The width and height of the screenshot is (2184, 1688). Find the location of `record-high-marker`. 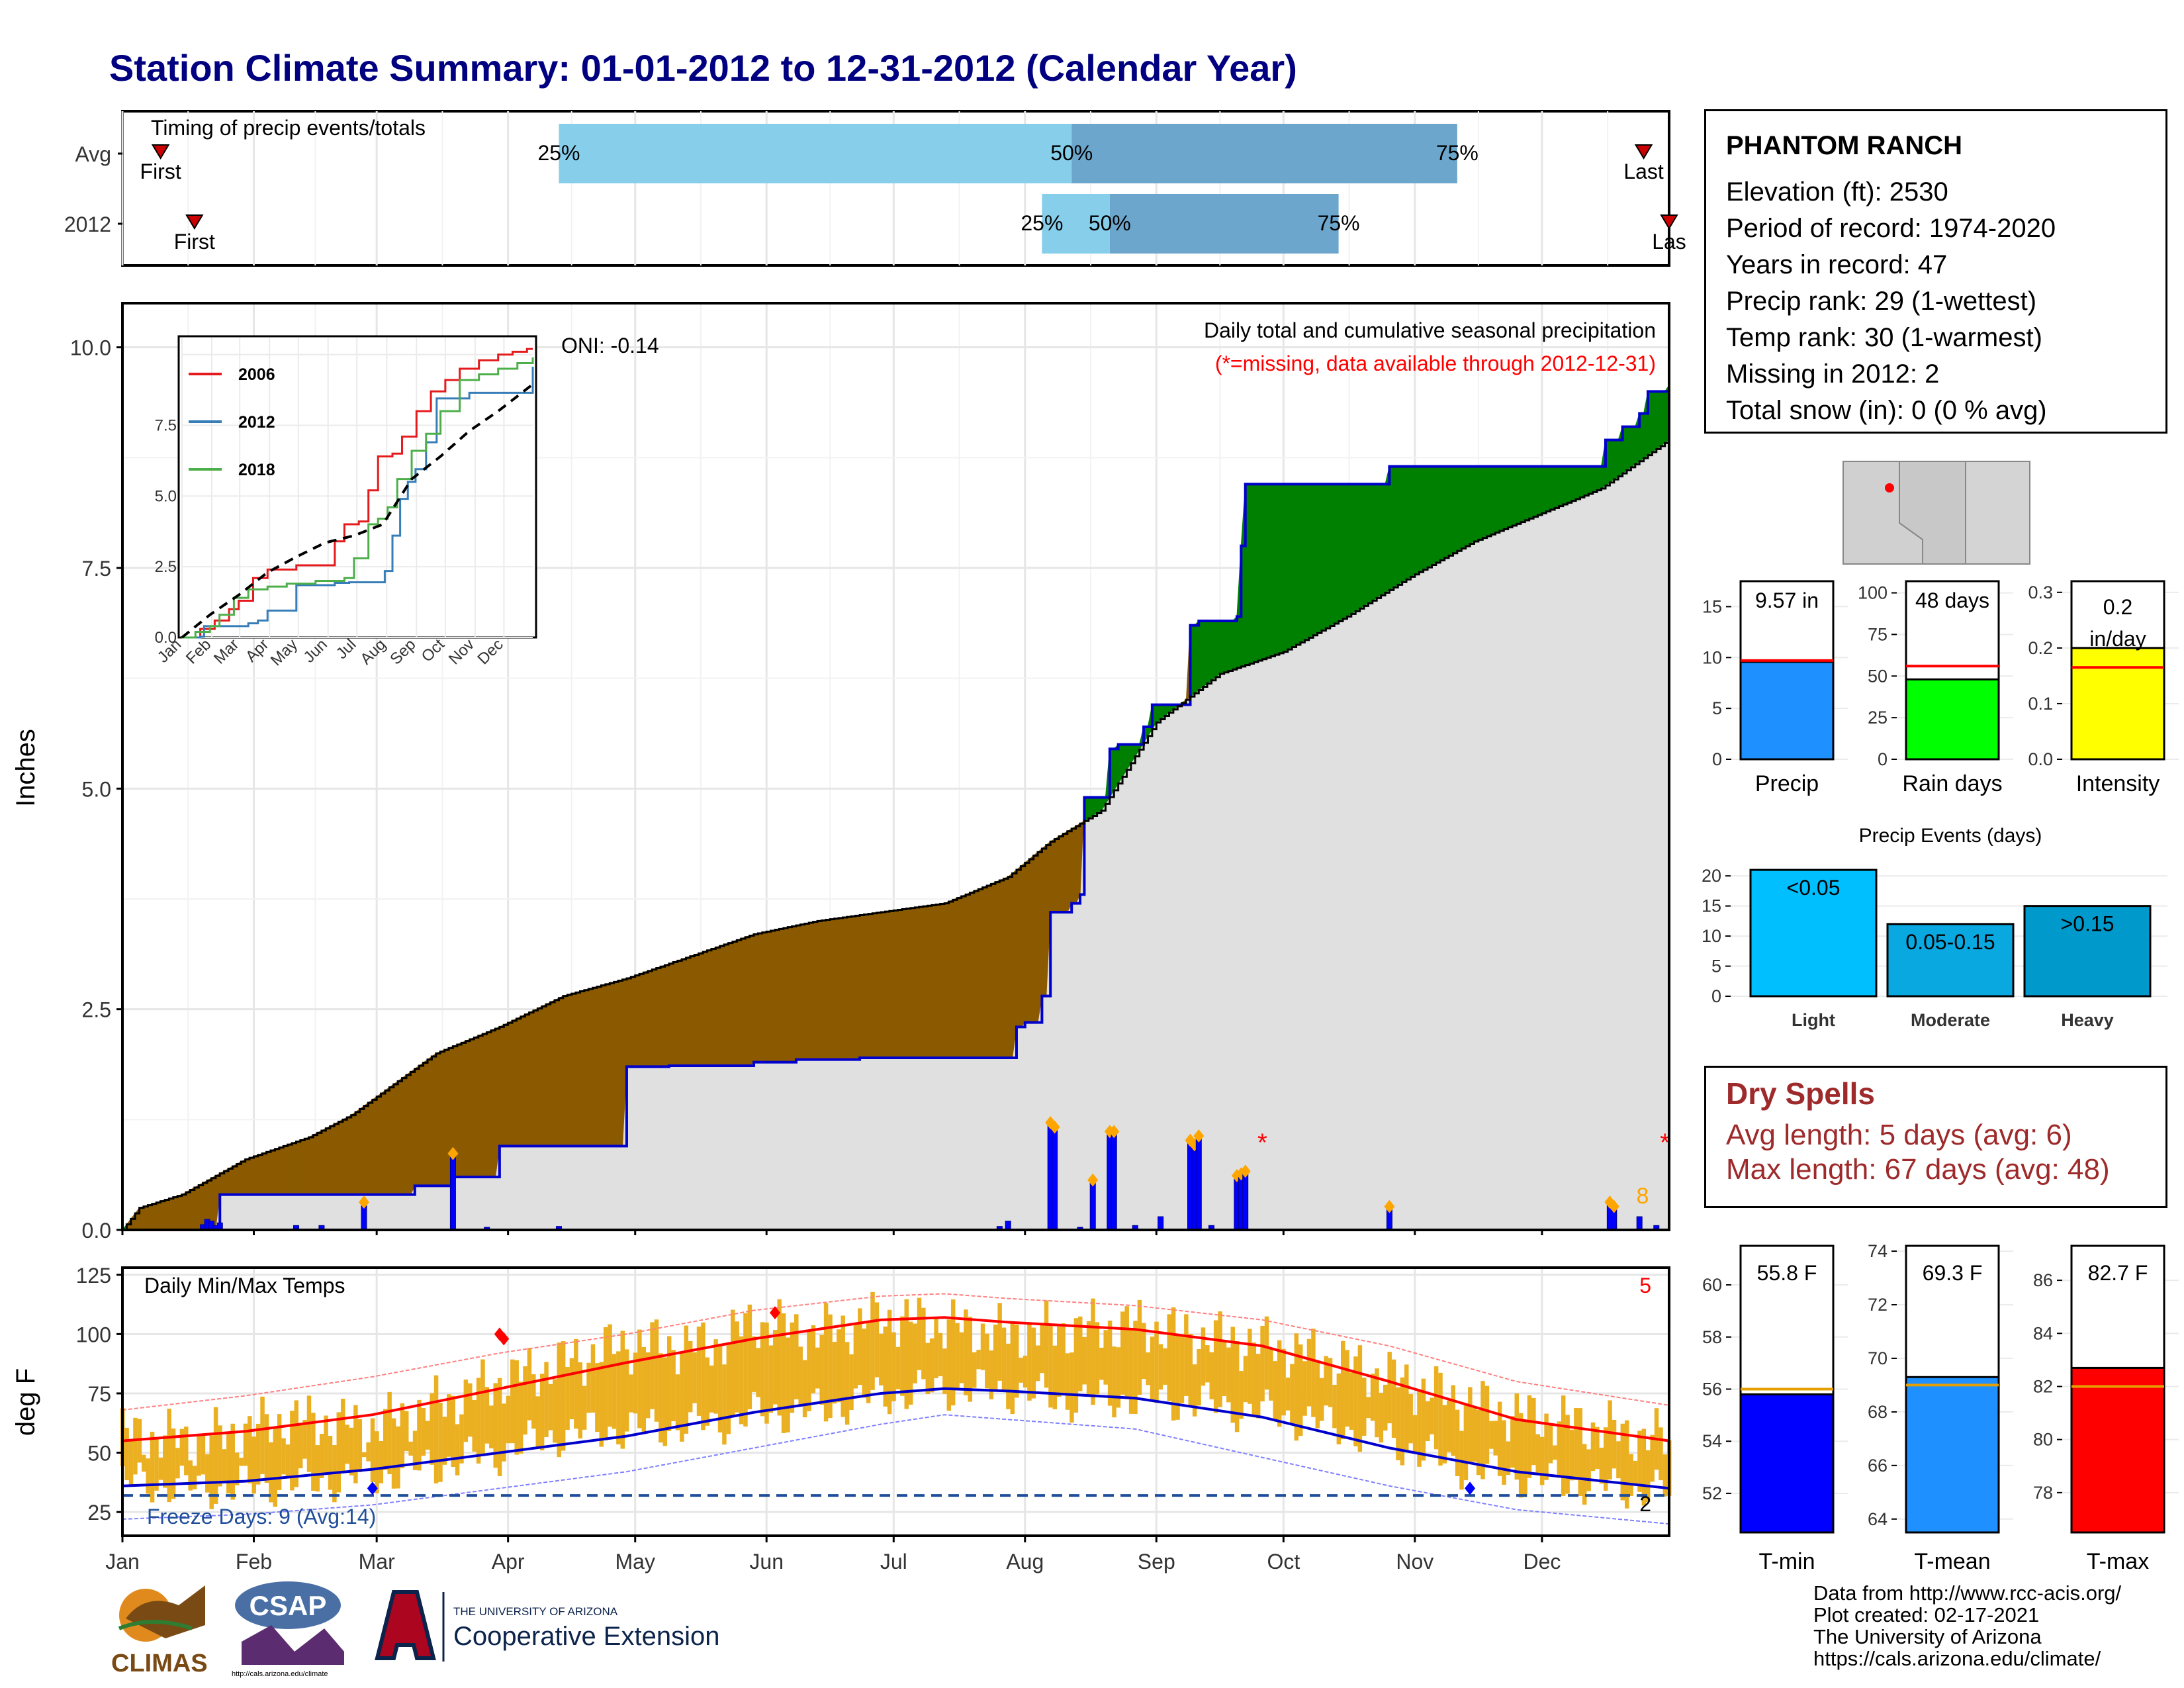

record-high-marker is located at coordinates (775, 1313).